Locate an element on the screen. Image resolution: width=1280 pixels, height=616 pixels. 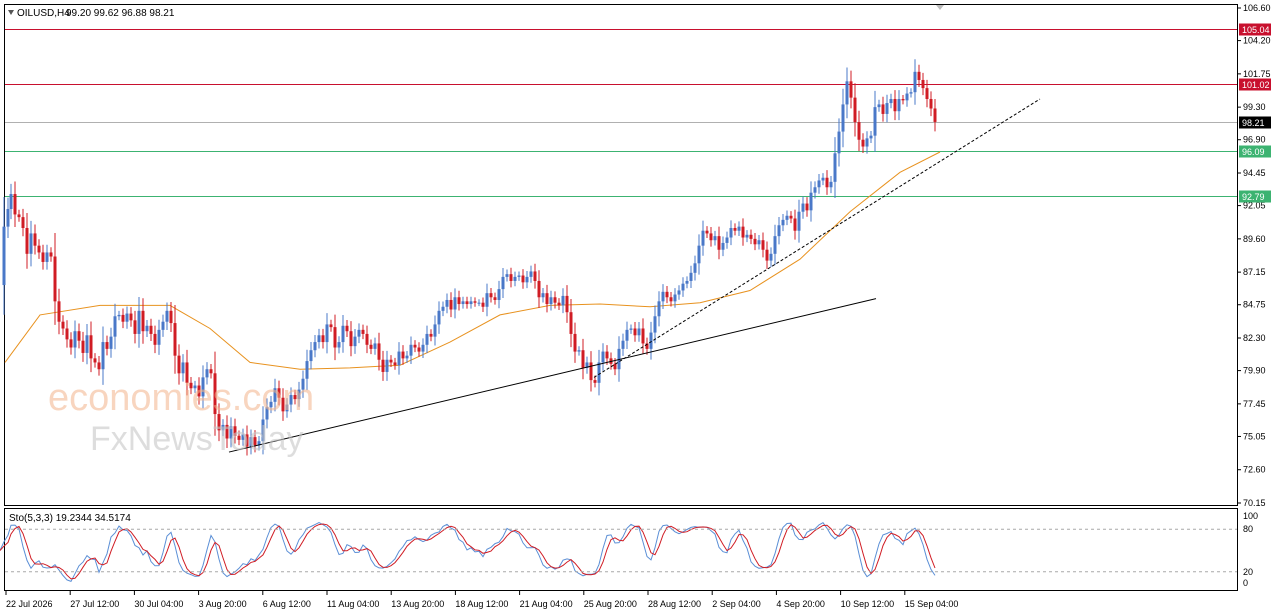
level-tag-92.79: 92.79 is located at coordinates (1253, 197).